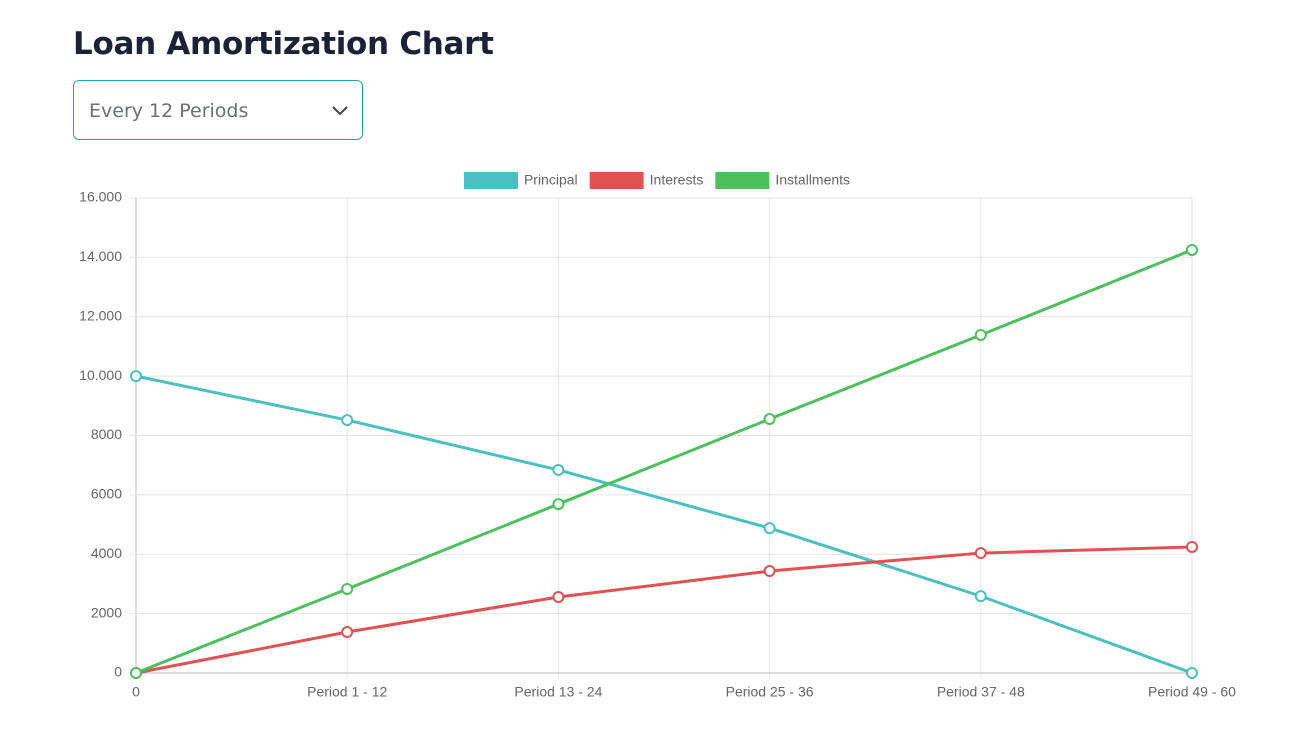  Describe the element at coordinates (106, 494) in the screenshot. I see `y-tick-label: 6000` at that location.